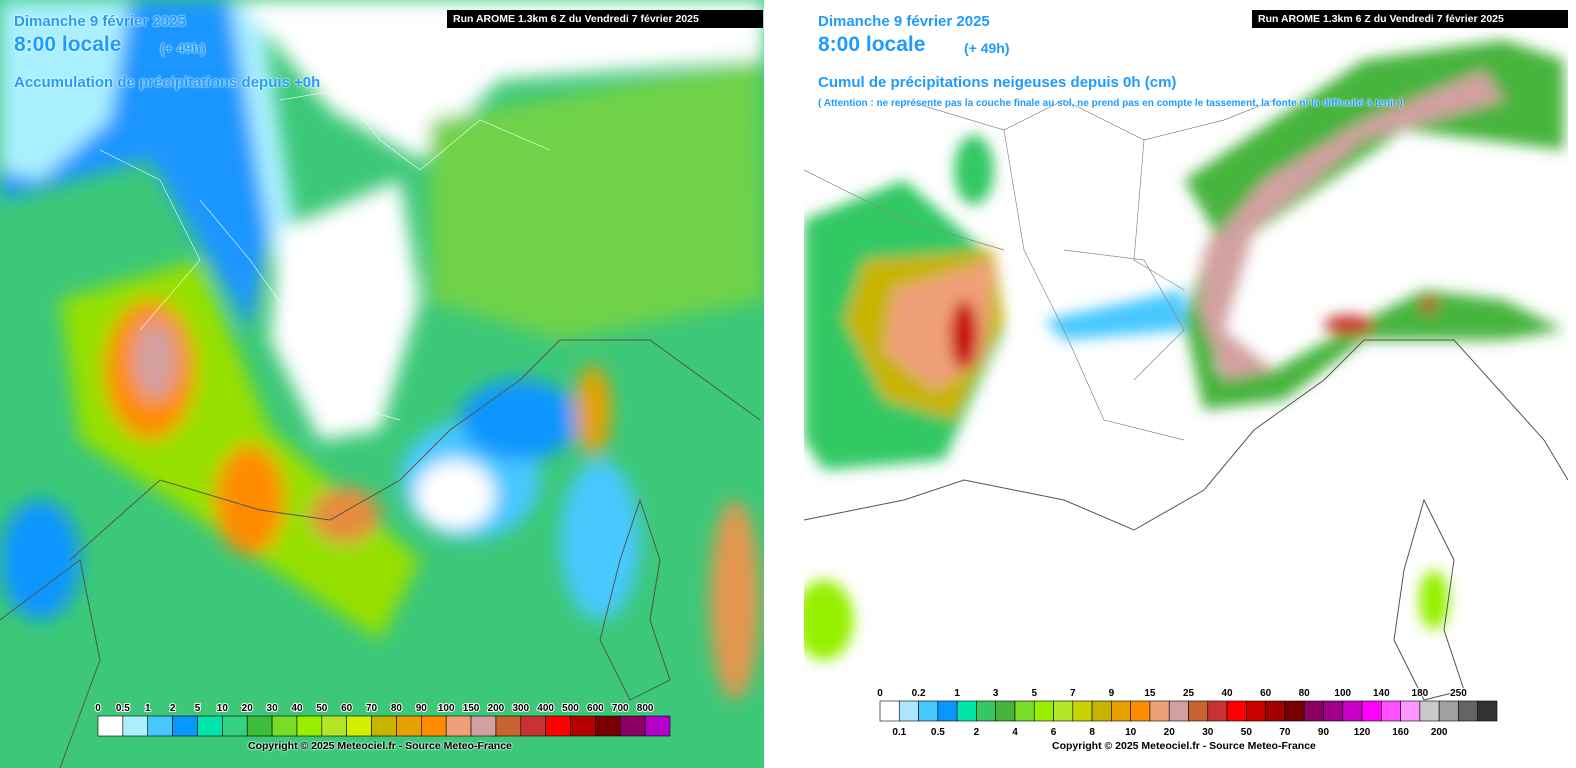 The height and width of the screenshot is (768, 1576). I want to click on legend-label: 4, so click(1015, 732).